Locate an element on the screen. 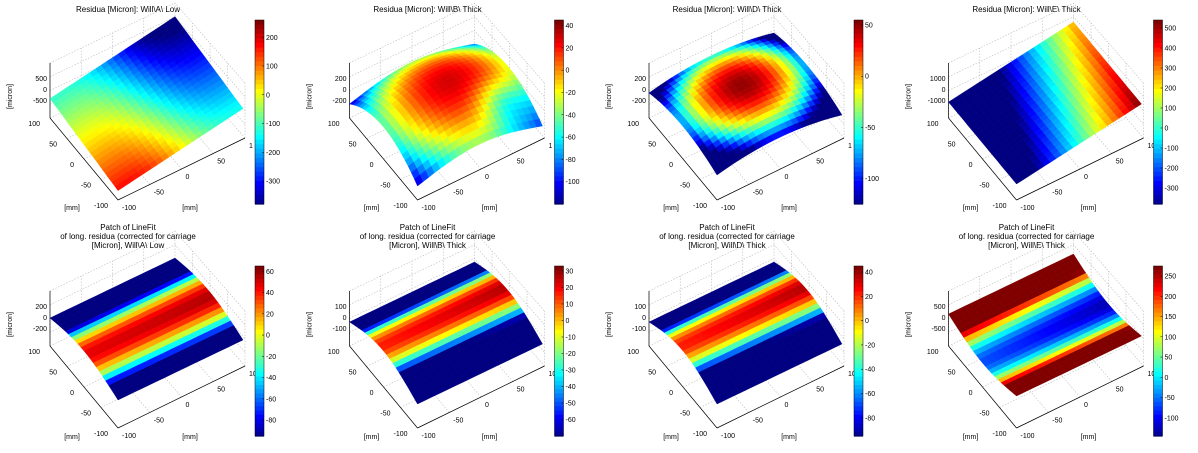 The height and width of the screenshot is (453, 1198). surface-patch is located at coordinates (238, 108).